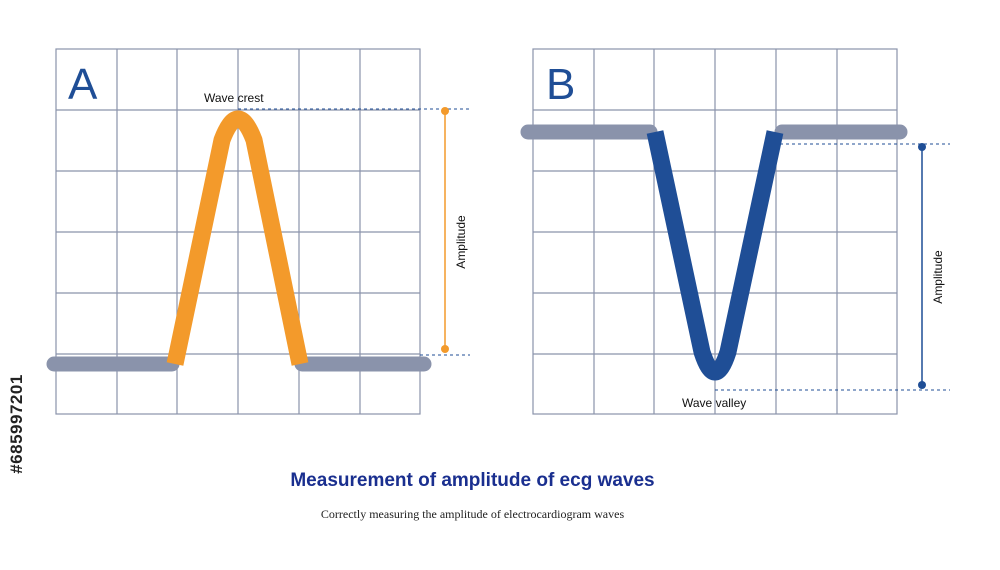  What do you see at coordinates (234, 98) in the screenshot?
I see `panel-a-wave-crest-label: Wave crest` at bounding box center [234, 98].